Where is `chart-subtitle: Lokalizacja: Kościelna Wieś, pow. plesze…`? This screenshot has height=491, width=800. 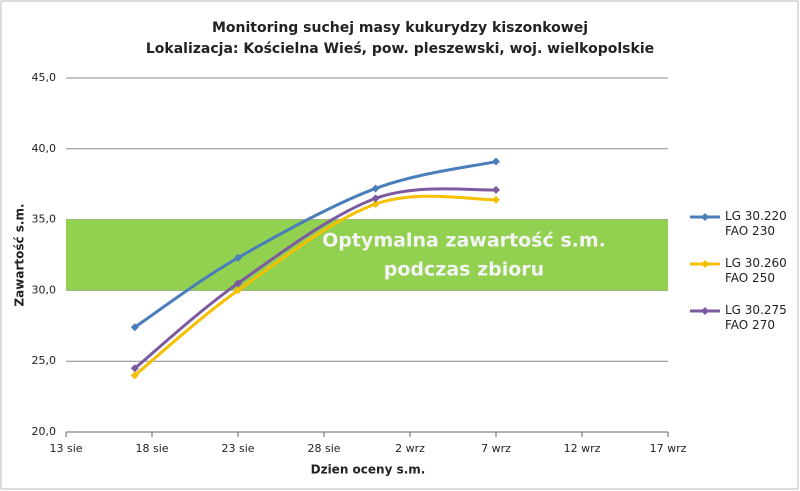 chart-subtitle: Lokalizacja: Kościelna Wieś, pow. plesze… is located at coordinates (400, 49).